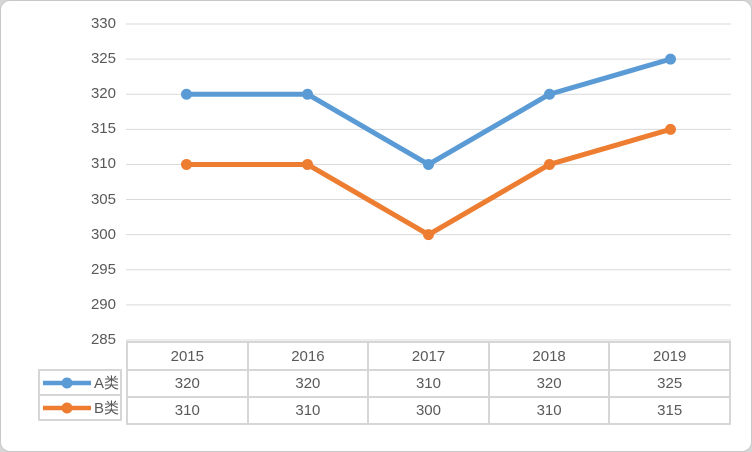  I want to click on value-cell: 300, so click(428, 410).